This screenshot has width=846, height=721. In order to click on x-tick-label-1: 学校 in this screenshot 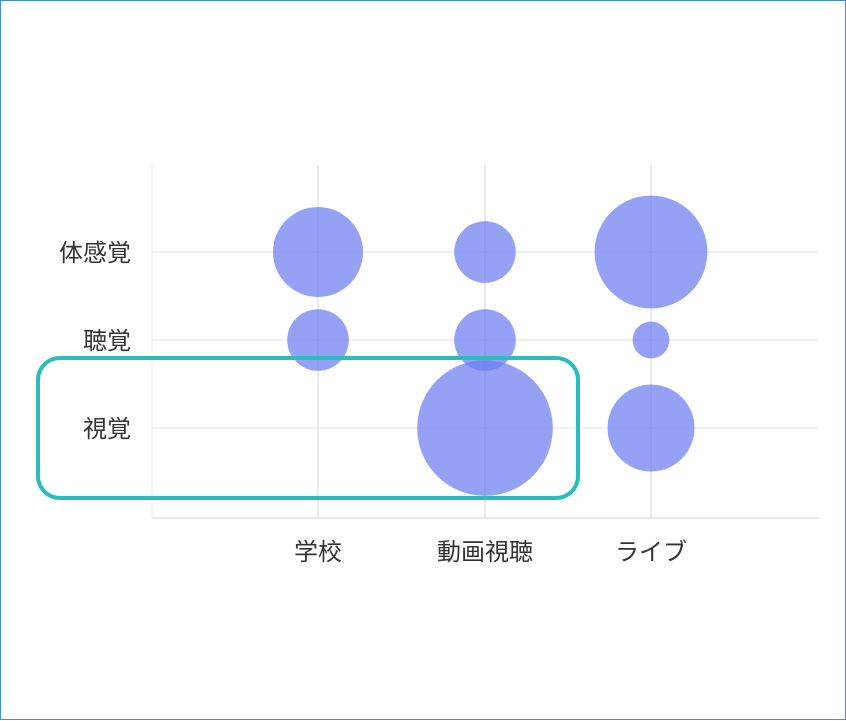, I will do `click(318, 552)`.